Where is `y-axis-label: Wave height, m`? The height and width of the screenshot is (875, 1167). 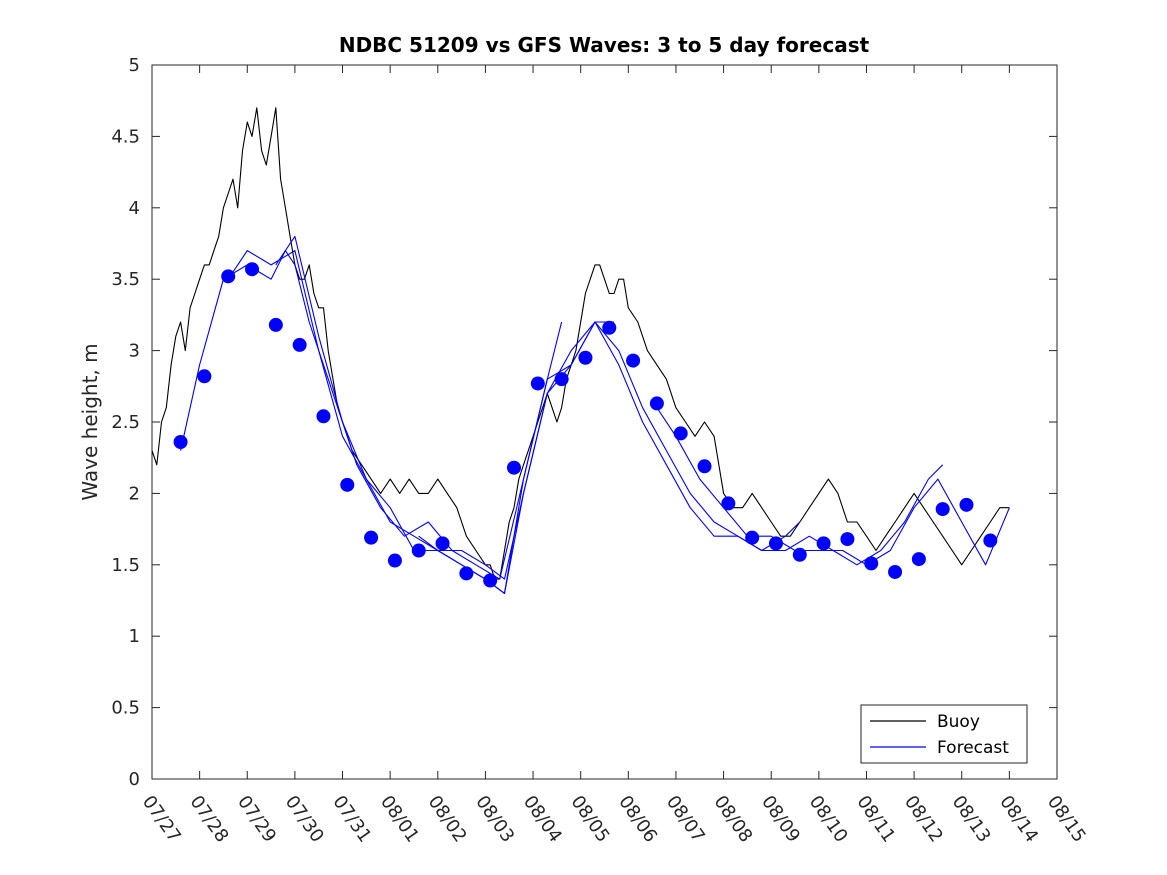
y-axis-label: Wave height, m is located at coordinates (90, 421).